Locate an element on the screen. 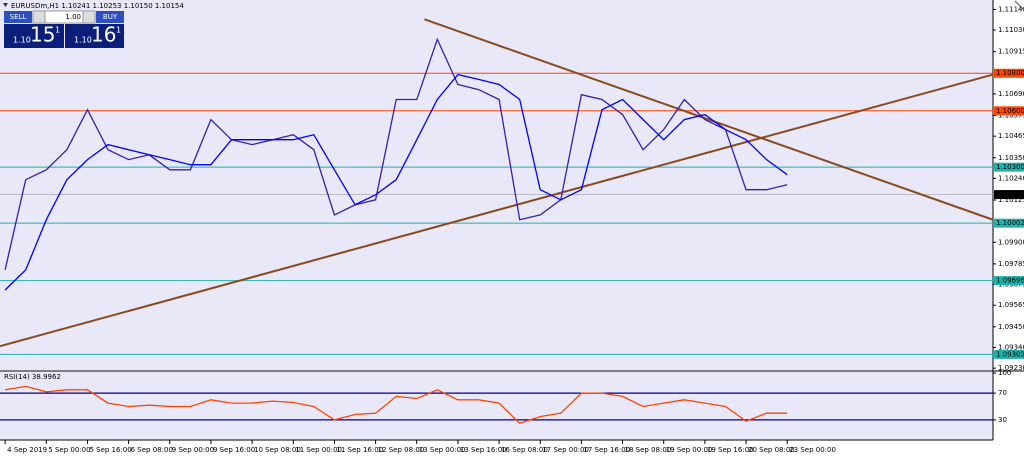 The width and height of the screenshot is (1024, 458). rsi-plot-bg is located at coordinates (496, 406).